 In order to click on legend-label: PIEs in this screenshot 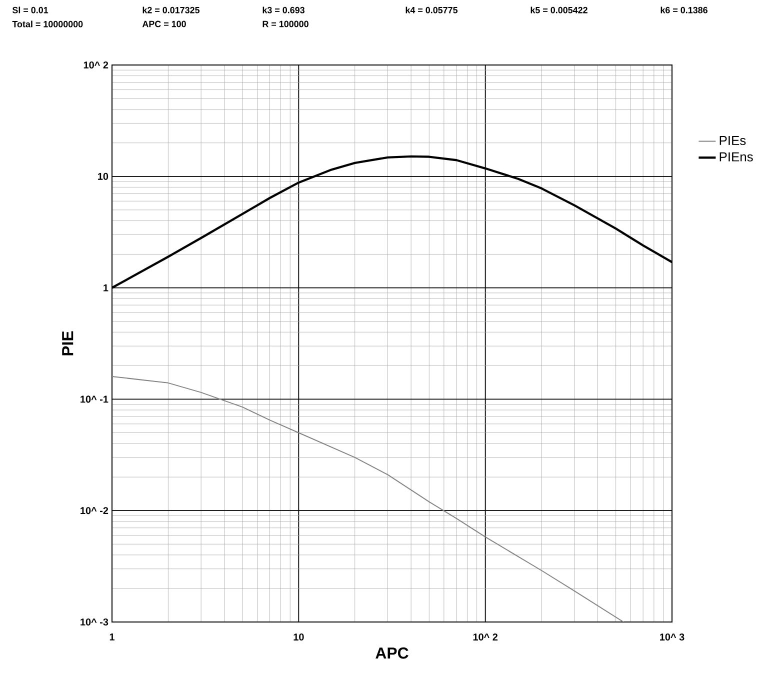, I will do `click(733, 141)`.